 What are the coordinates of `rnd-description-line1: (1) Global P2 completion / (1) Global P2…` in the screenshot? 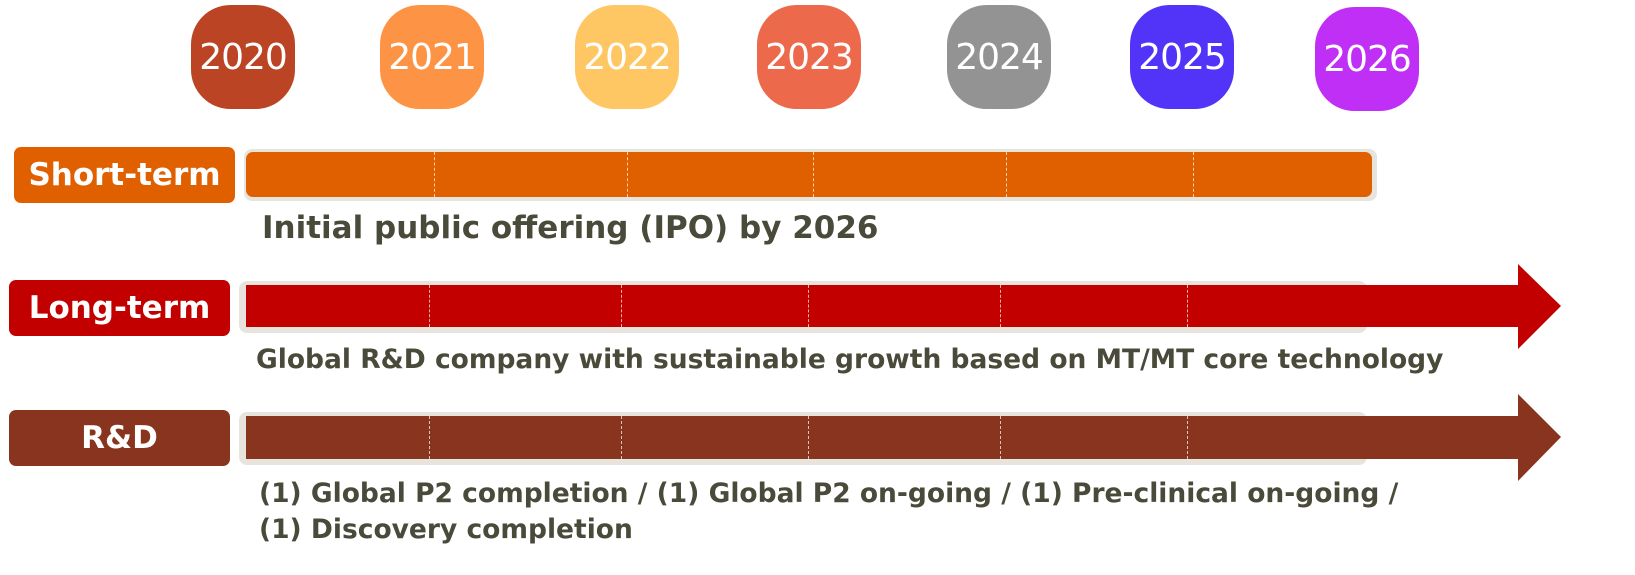 It's located at (829, 493).